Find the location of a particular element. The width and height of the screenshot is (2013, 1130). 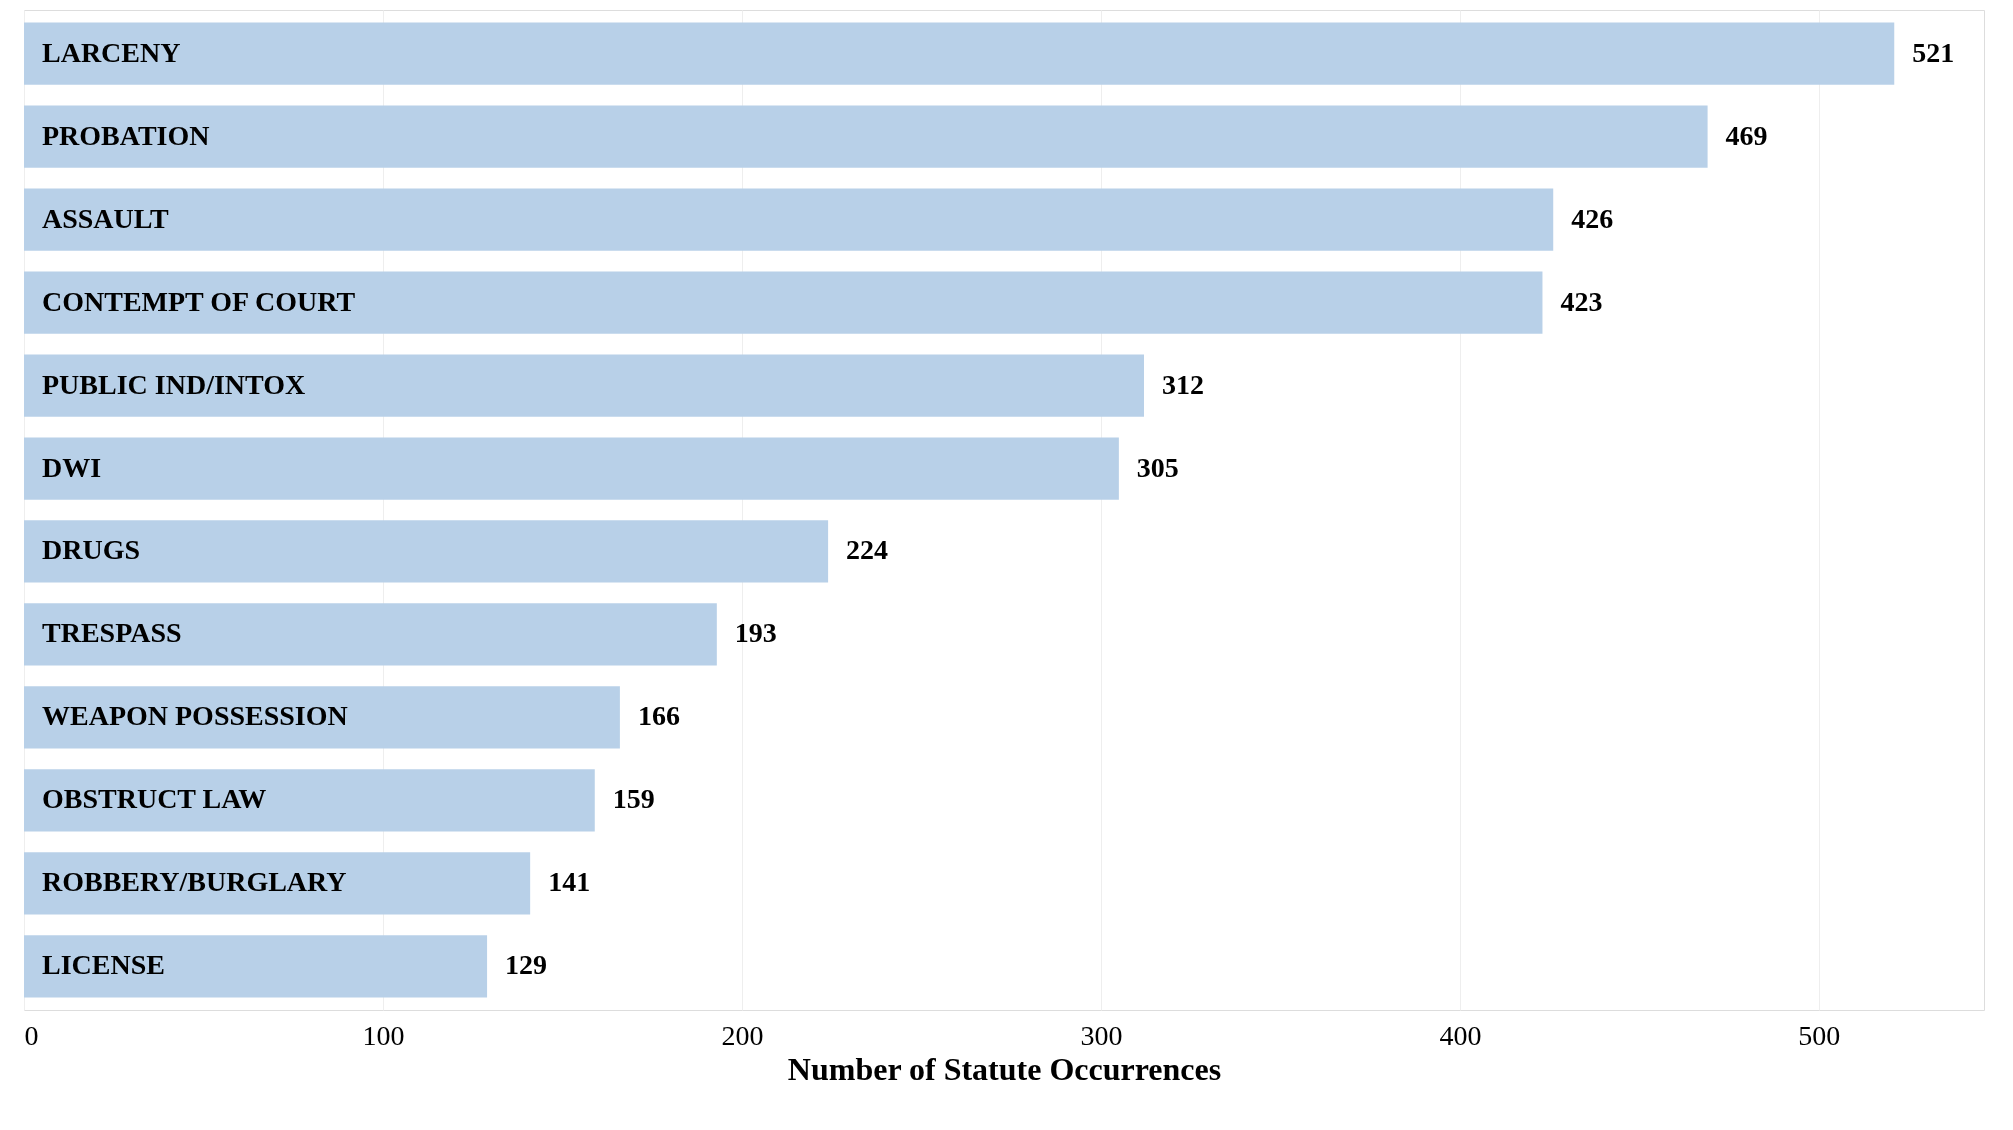

data-label: 469 is located at coordinates (1746, 135).